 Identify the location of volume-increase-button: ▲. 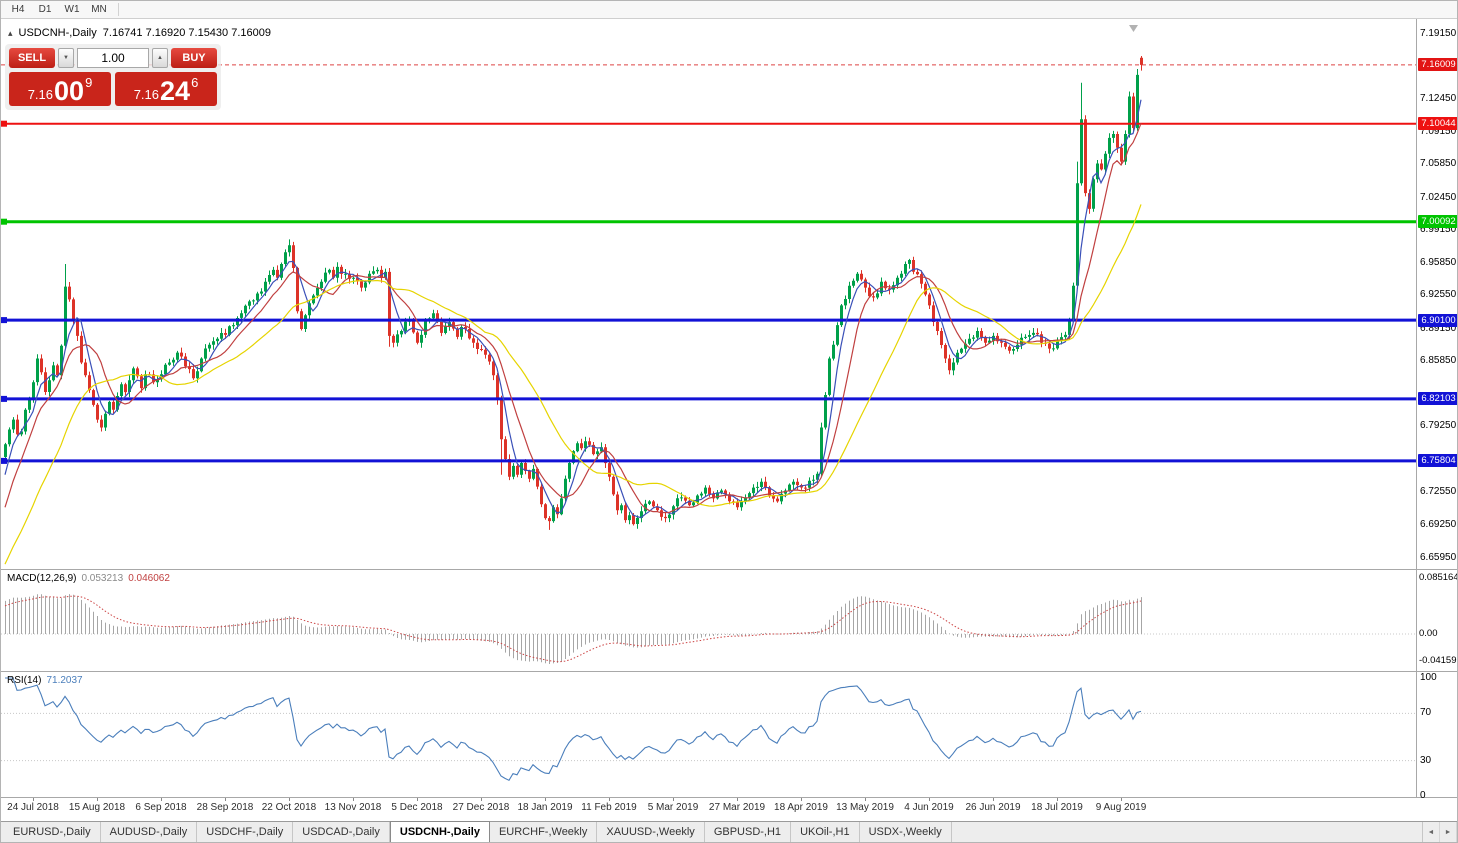
(160, 58).